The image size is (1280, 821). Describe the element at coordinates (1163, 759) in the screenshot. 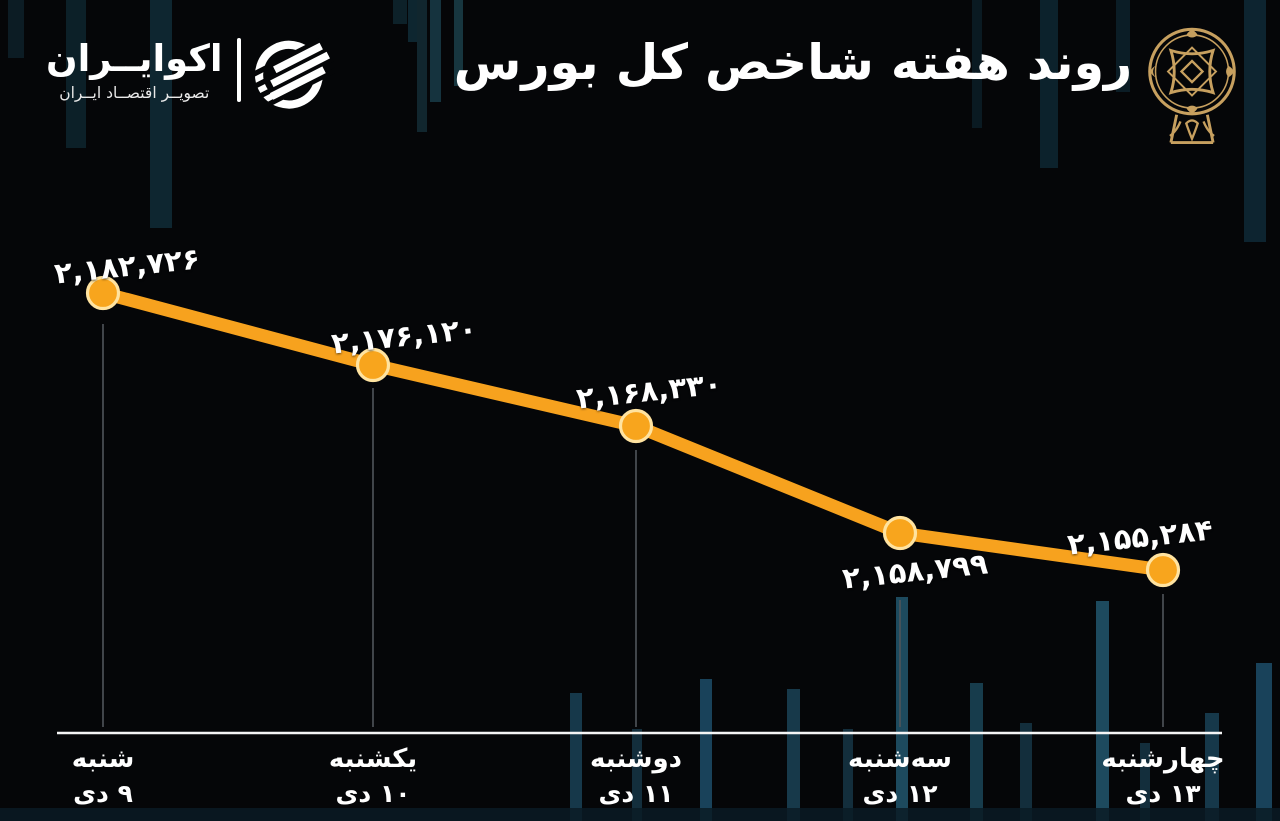

I see `x-label-day: چهارشنبه` at that location.